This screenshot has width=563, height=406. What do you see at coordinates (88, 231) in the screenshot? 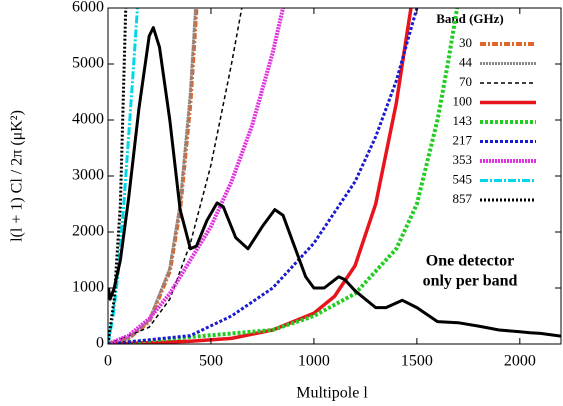
I see `y-tick-label: 2000` at bounding box center [88, 231].